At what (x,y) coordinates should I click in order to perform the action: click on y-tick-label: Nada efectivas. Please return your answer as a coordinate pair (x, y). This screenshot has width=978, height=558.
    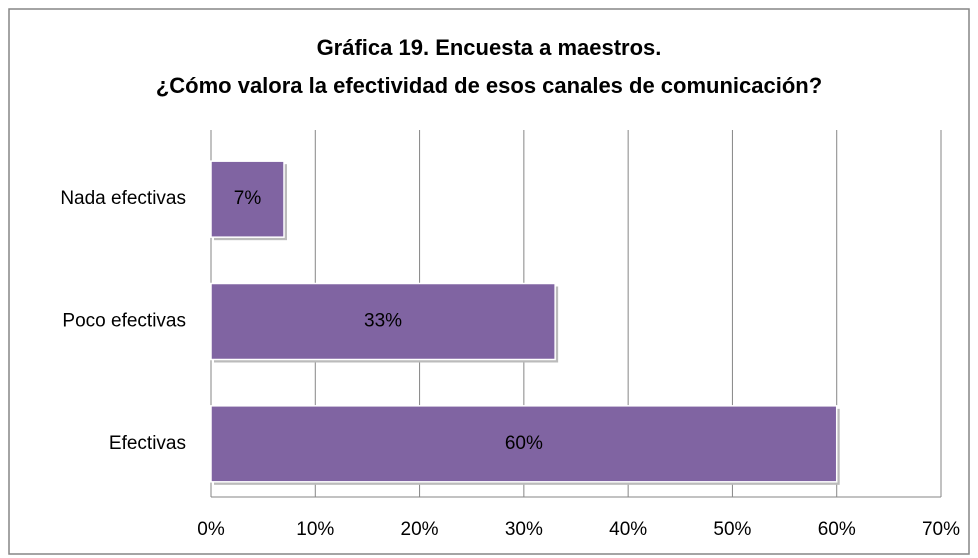
    Looking at the image, I should click on (123, 198).